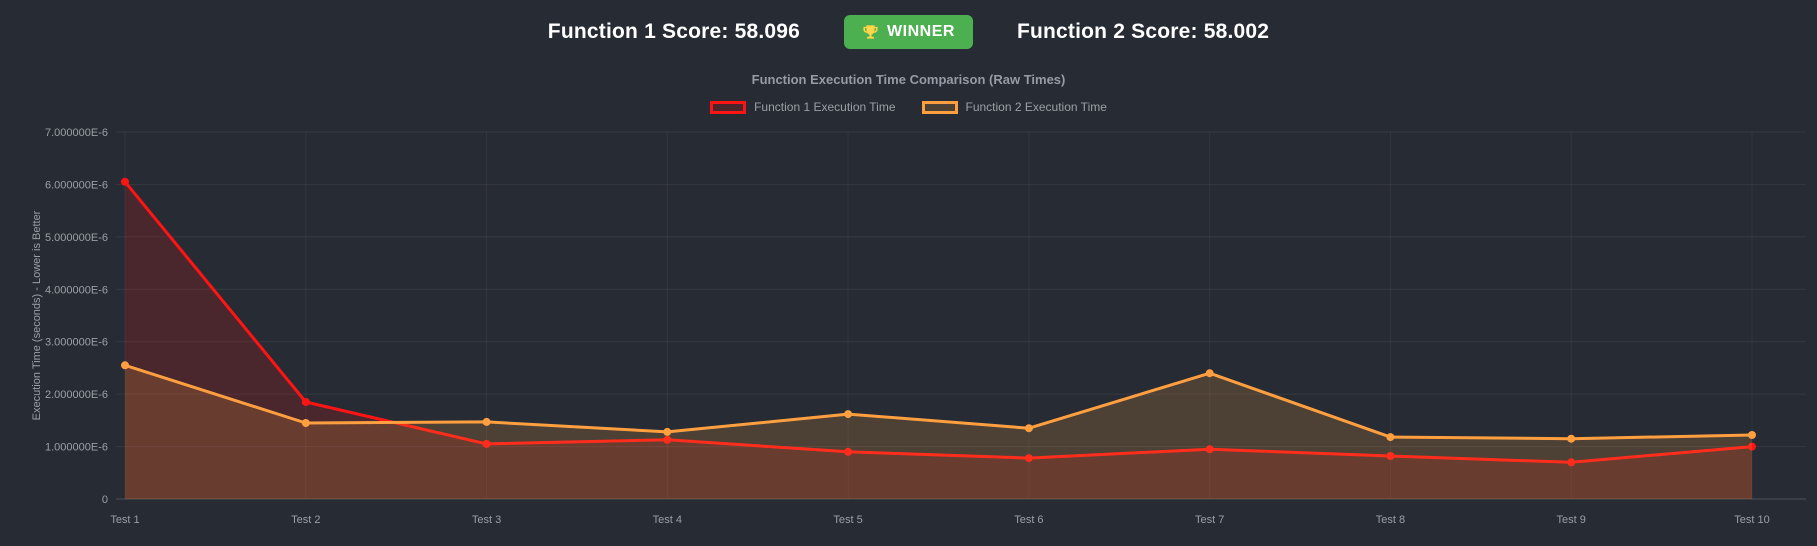  Describe the element at coordinates (638, 31) in the screenshot. I see `function1-score-label: Function 1 Score:` at that location.